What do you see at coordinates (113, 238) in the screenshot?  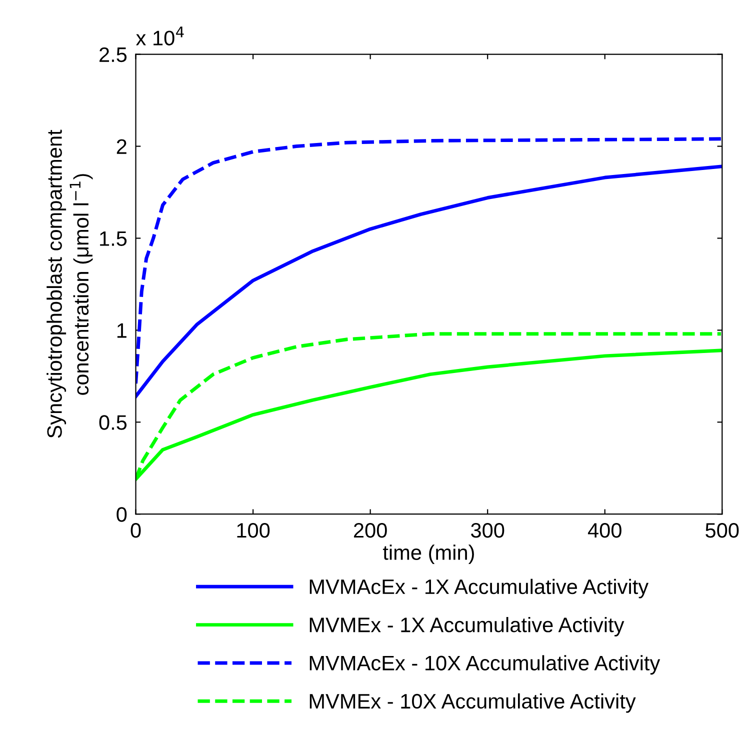 I see `y-tick-label: 1.5` at bounding box center [113, 238].